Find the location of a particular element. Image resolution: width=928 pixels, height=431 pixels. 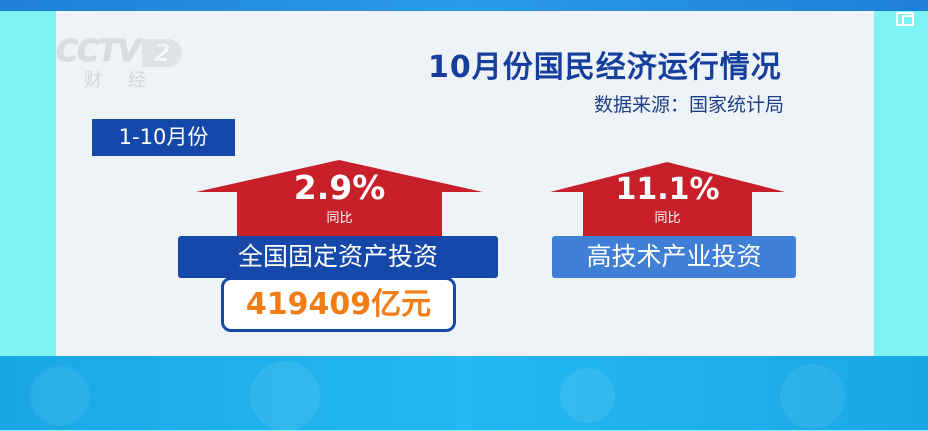

channel-logo-sub: 财经 is located at coordinates (128, 80).